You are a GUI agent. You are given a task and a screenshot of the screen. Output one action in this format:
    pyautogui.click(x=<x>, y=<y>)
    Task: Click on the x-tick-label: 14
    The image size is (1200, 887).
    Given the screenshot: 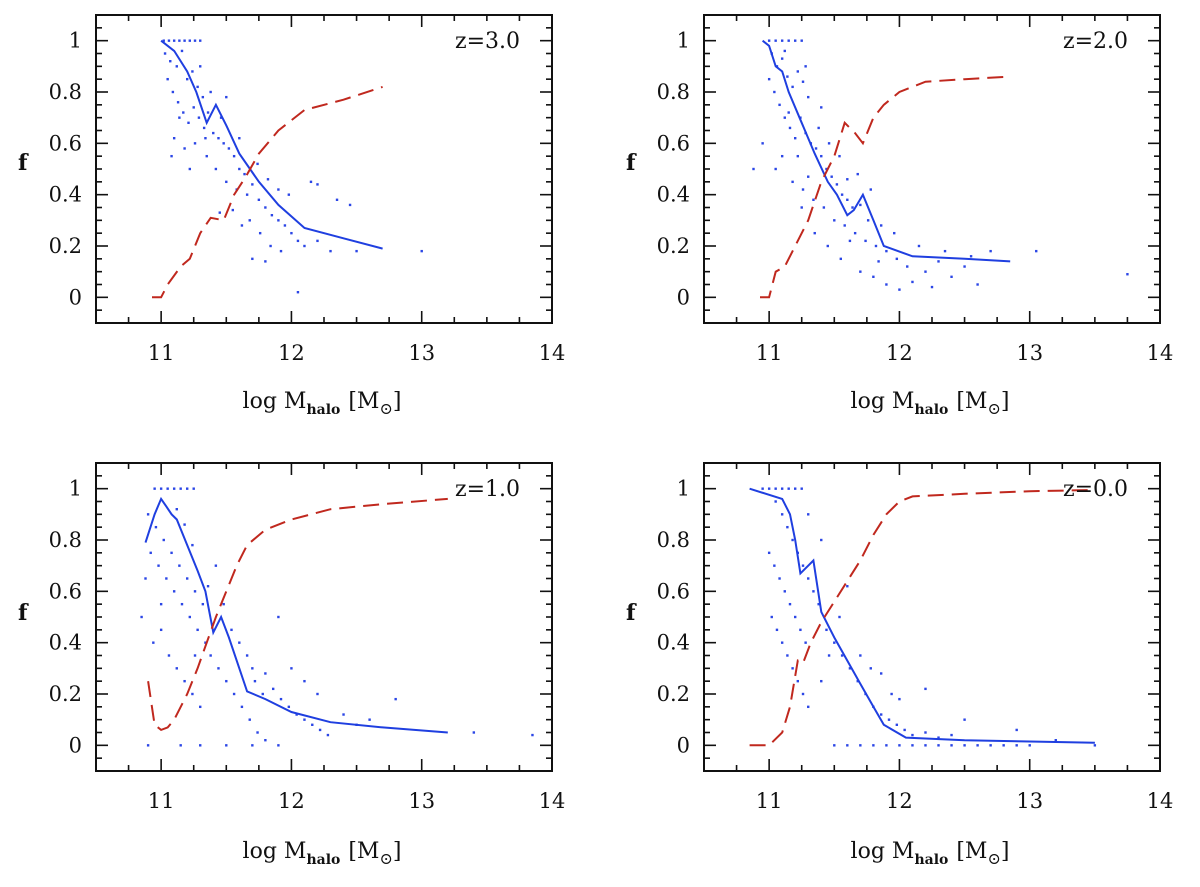 What is the action you would take?
    pyautogui.click(x=1160, y=801)
    